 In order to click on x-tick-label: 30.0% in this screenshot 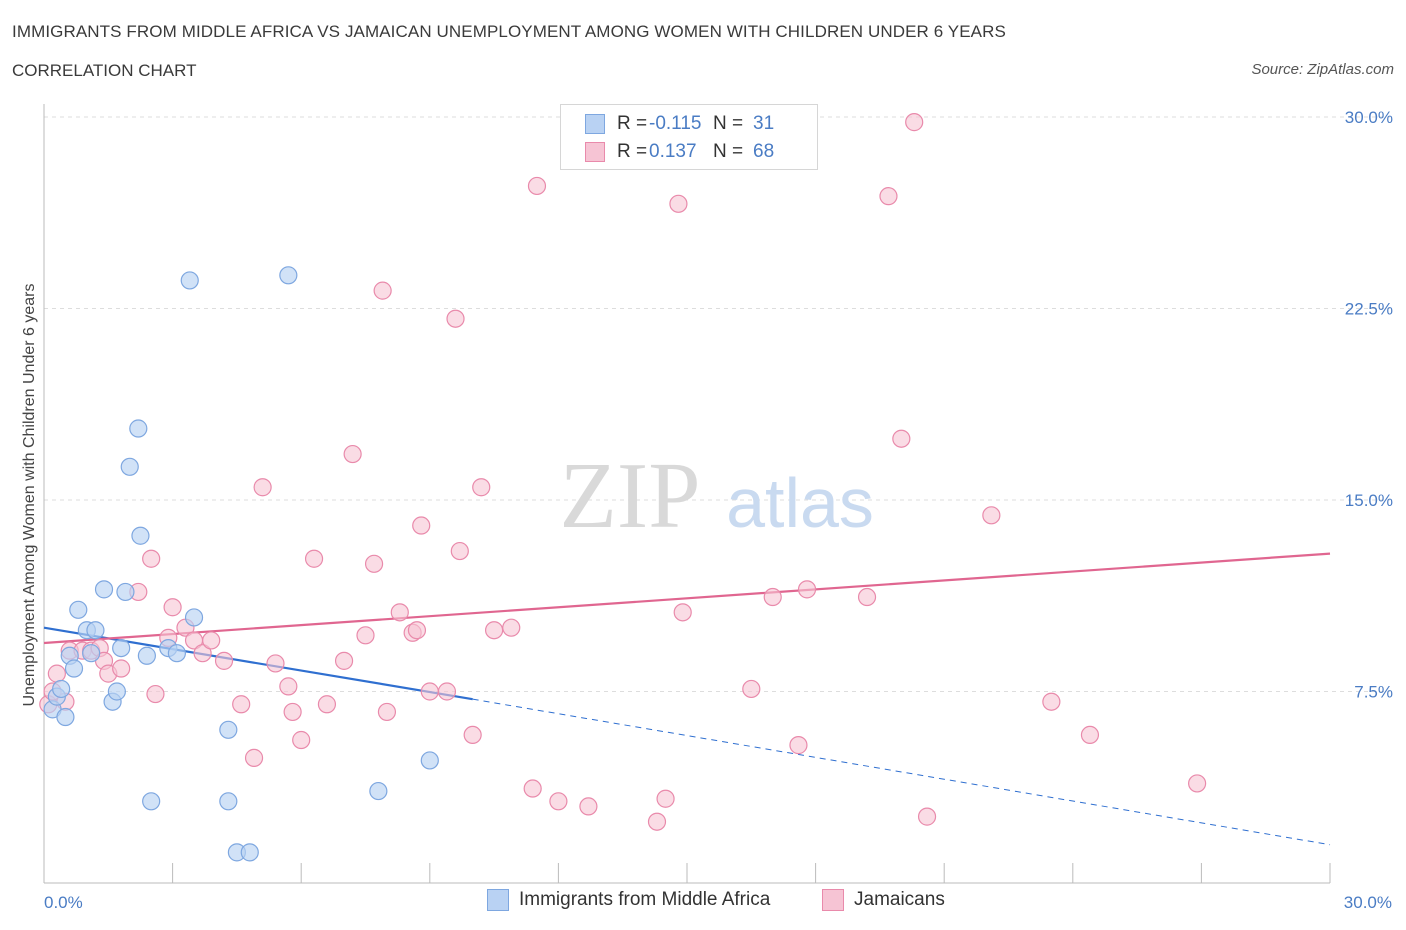, I will do `click(1368, 902)`.